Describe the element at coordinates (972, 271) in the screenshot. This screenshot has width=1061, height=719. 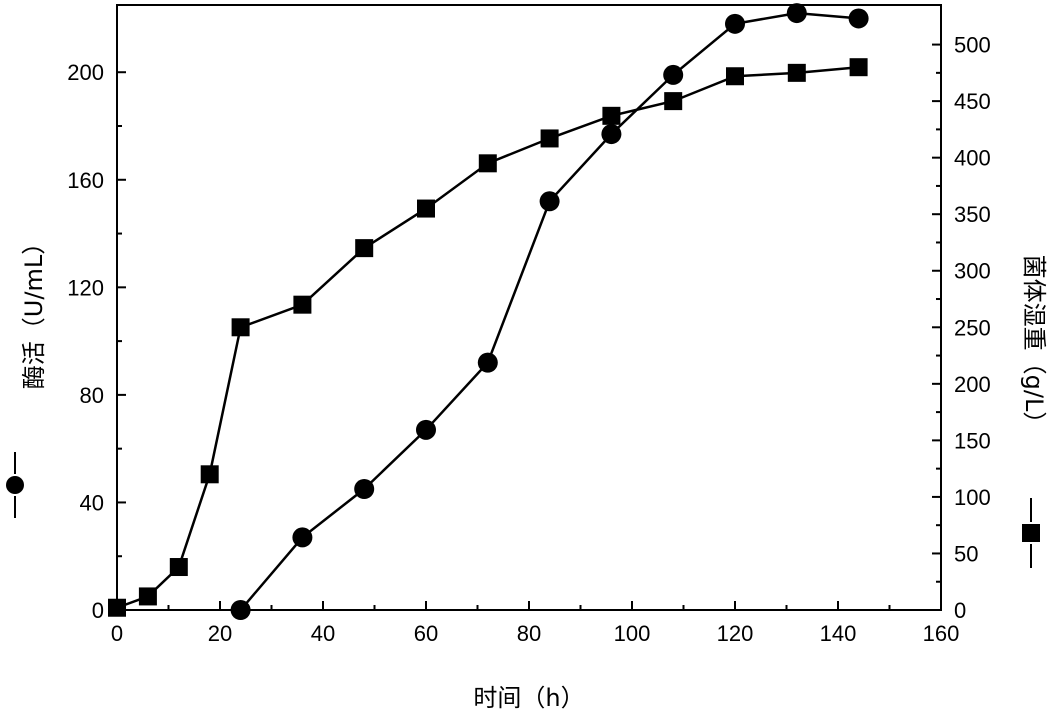
I see `y-right-tick-label: 300` at that location.